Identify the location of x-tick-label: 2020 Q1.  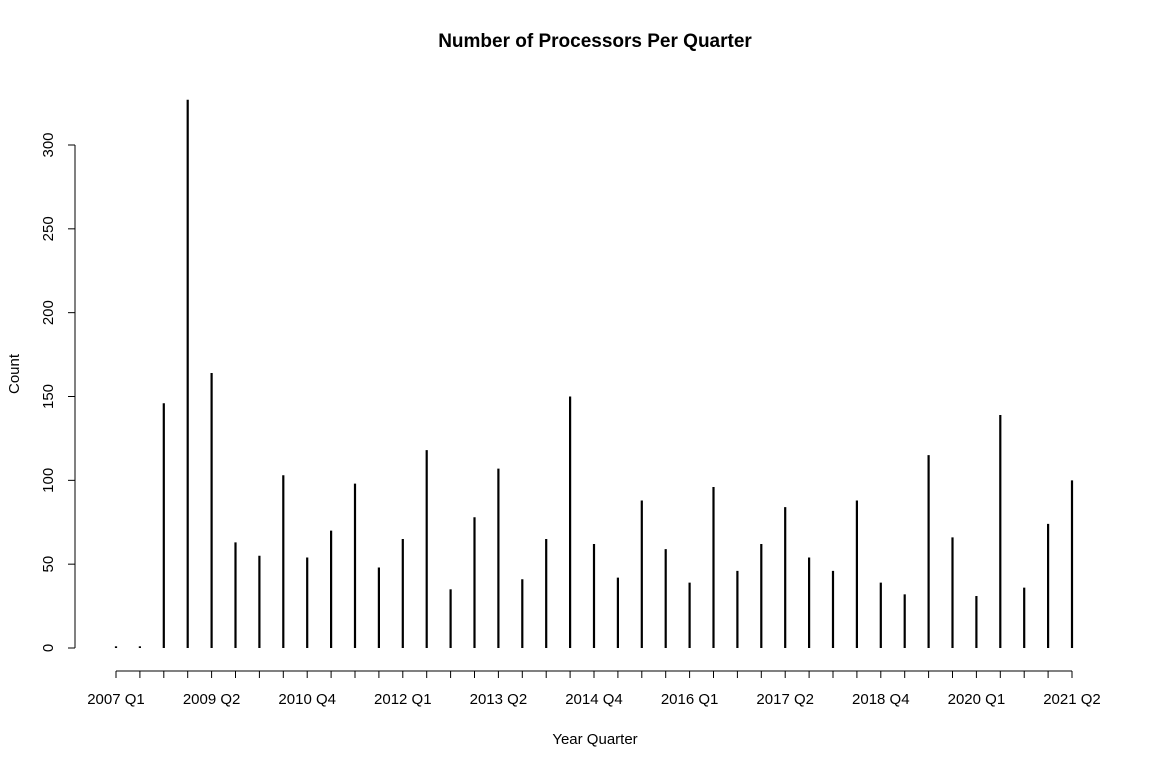
(977, 699).